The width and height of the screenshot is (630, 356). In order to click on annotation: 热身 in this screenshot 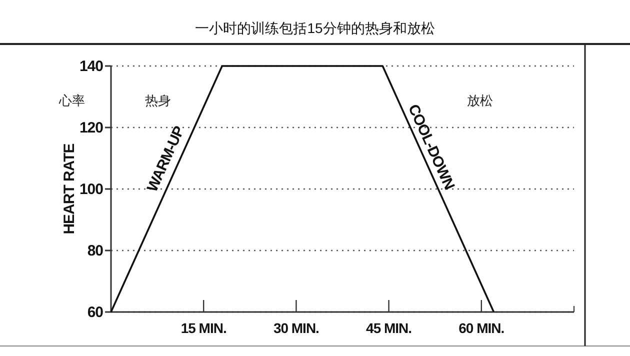, I will do `click(158, 100)`.